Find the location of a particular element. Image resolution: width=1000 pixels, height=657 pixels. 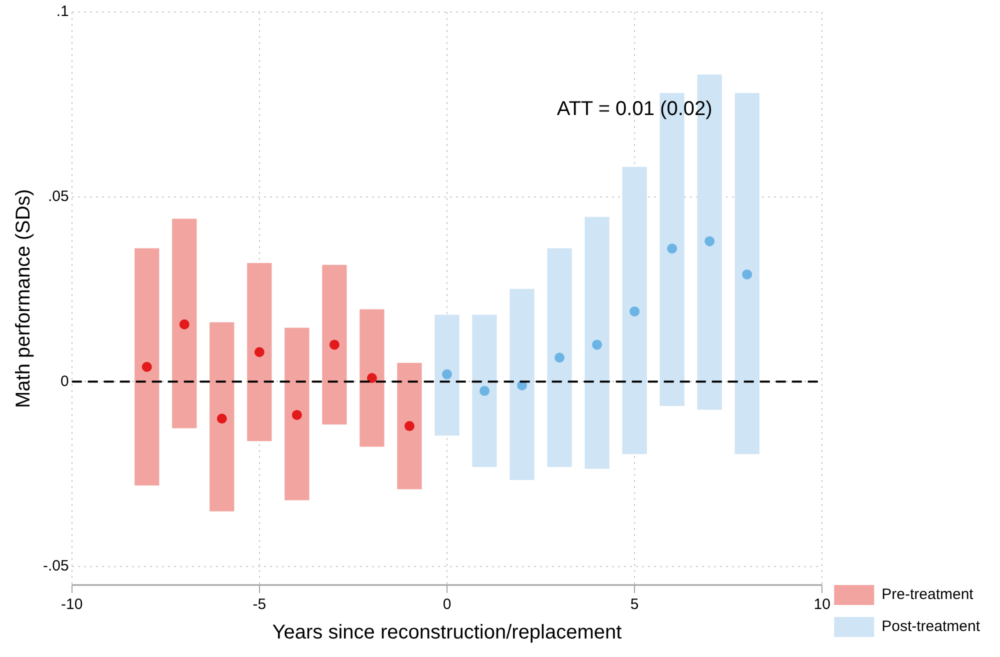

y-tick-label: .05 is located at coordinates (58, 196).